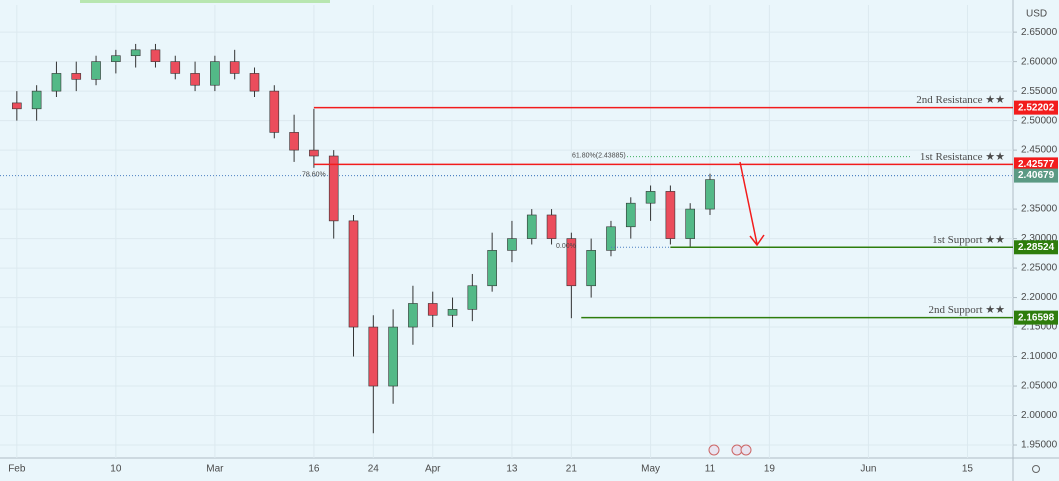 The height and width of the screenshot is (481, 1059). I want to click on level-label: 1st Resistance ★★, so click(962, 157).